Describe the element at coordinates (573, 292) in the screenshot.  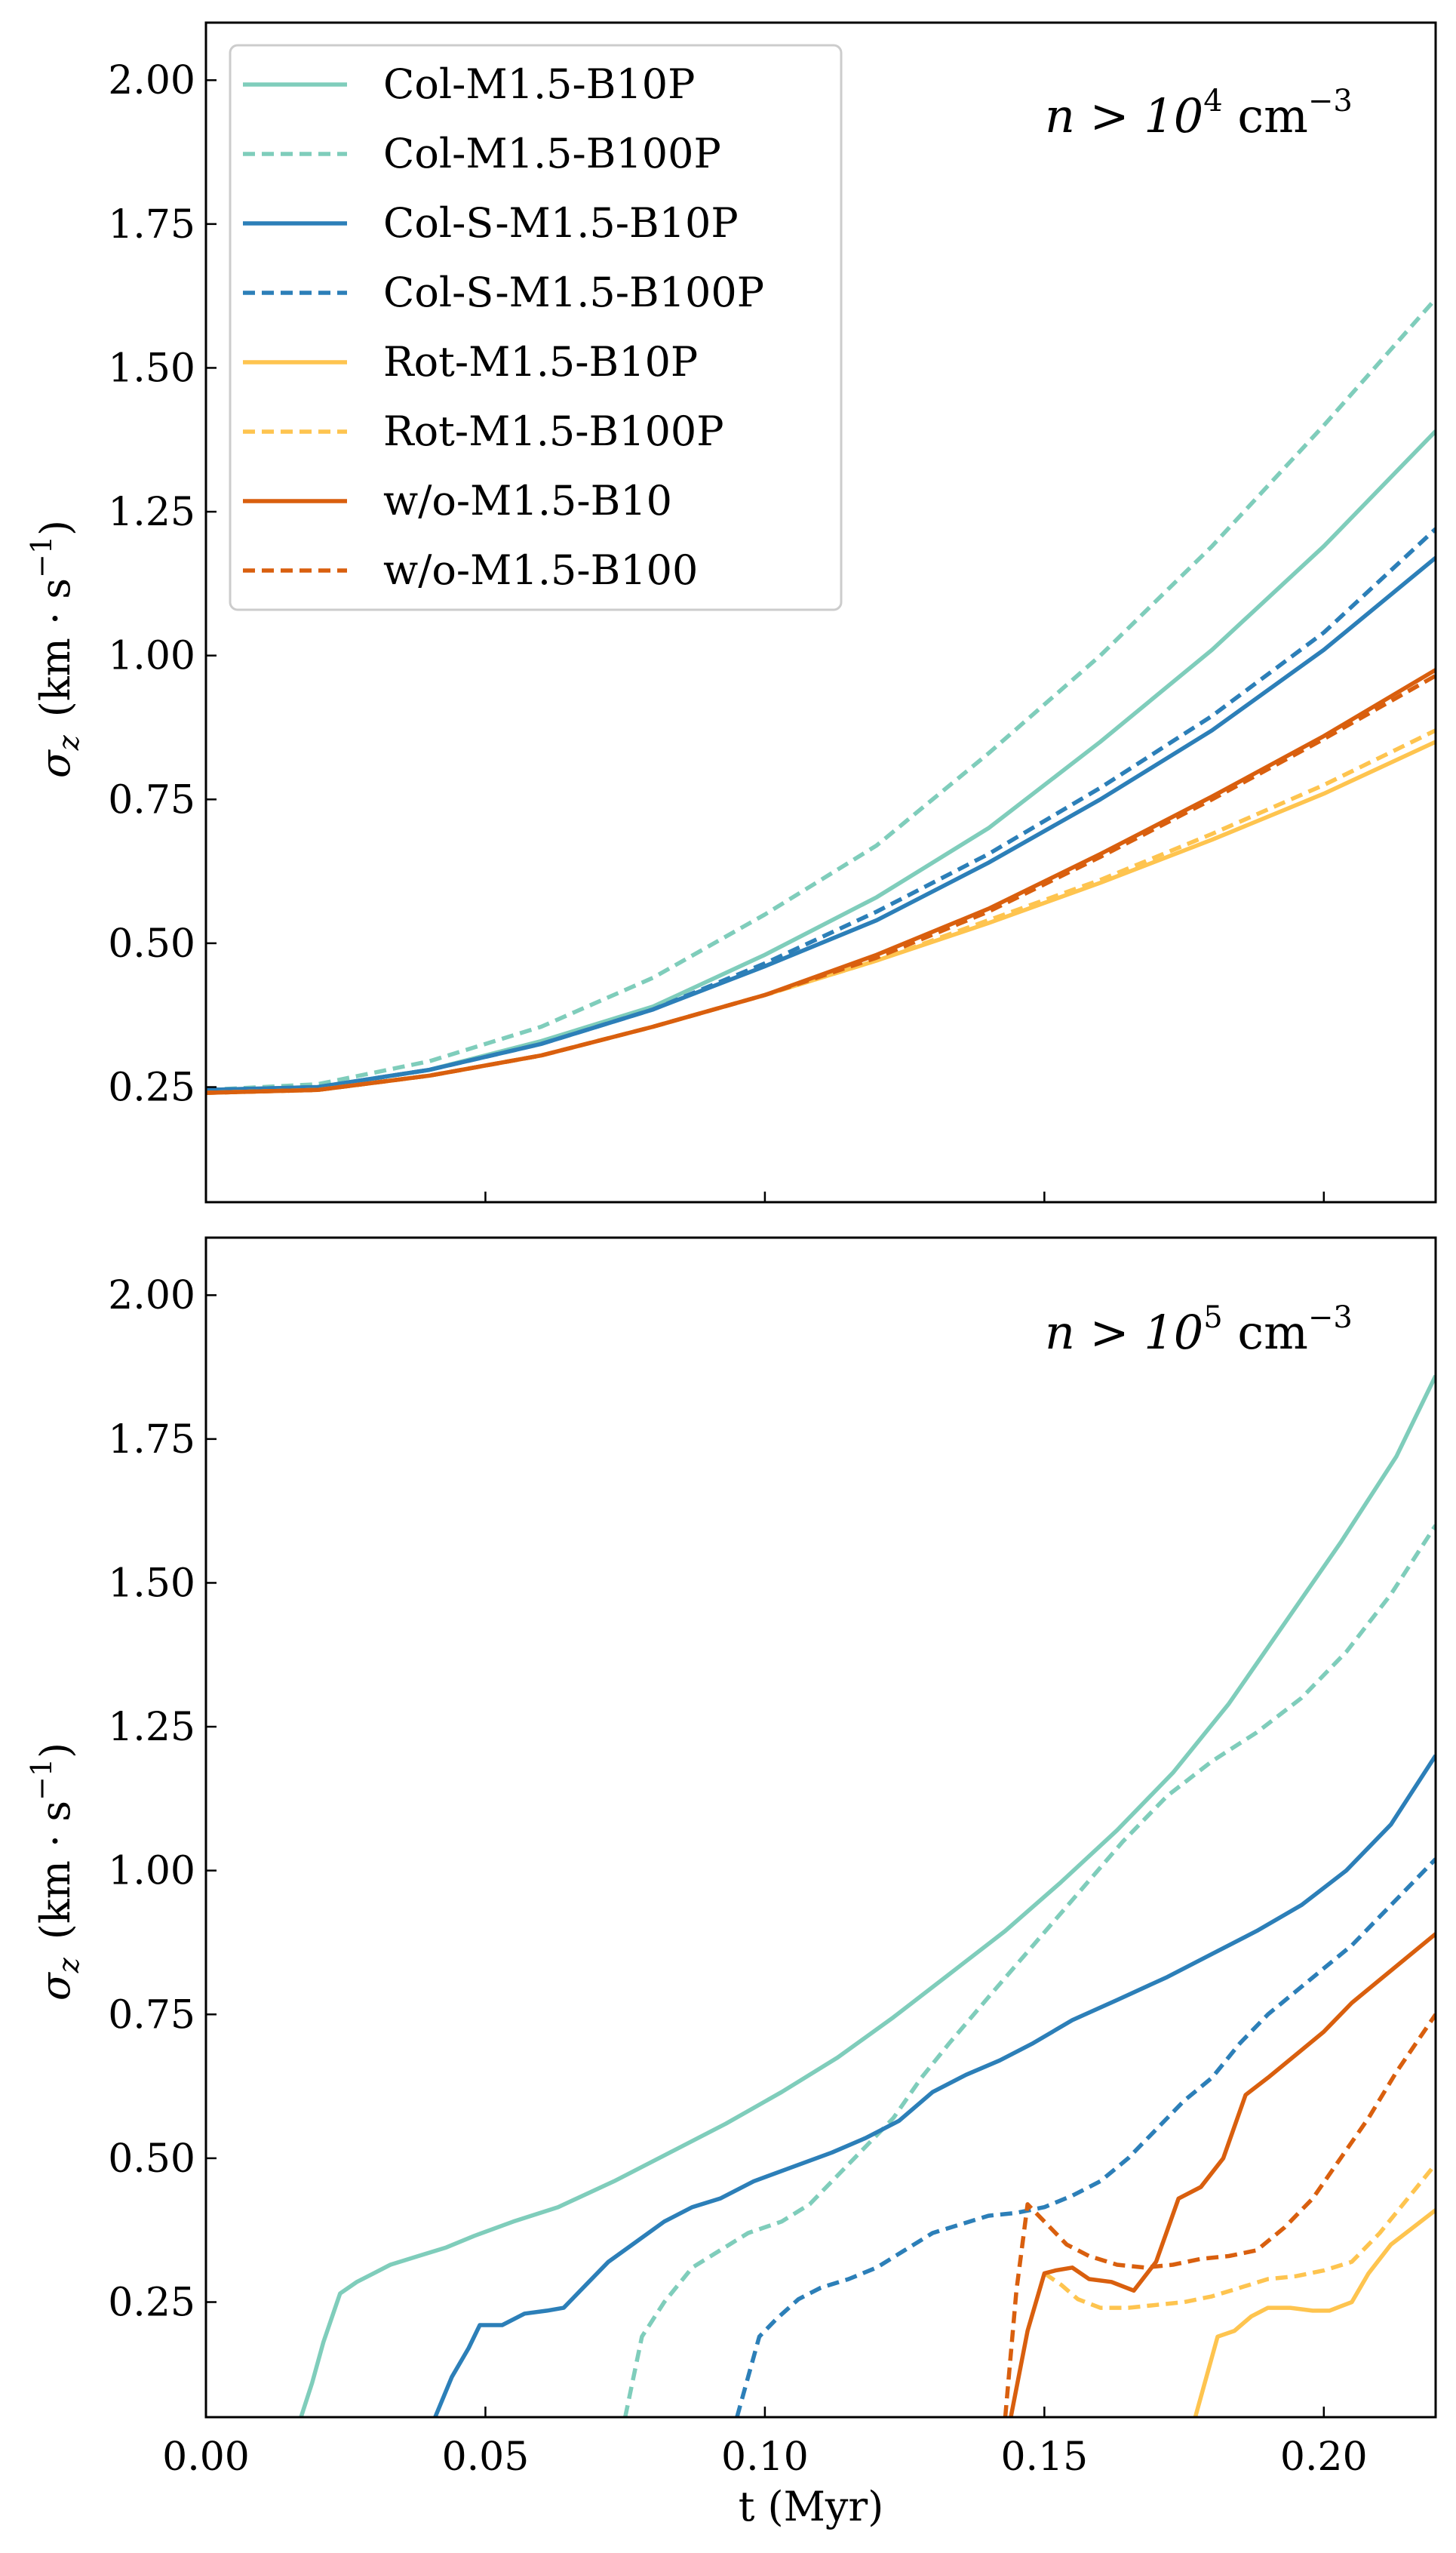
I see `legend-label: Col-S-M1.5-B100P` at that location.